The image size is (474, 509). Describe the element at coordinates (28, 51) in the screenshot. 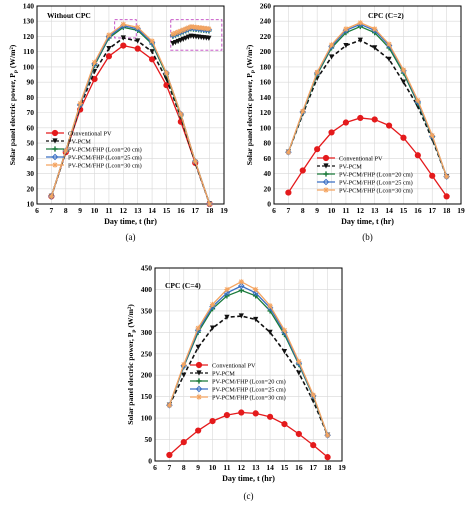

I see `y-tick-label: 110` at that location.